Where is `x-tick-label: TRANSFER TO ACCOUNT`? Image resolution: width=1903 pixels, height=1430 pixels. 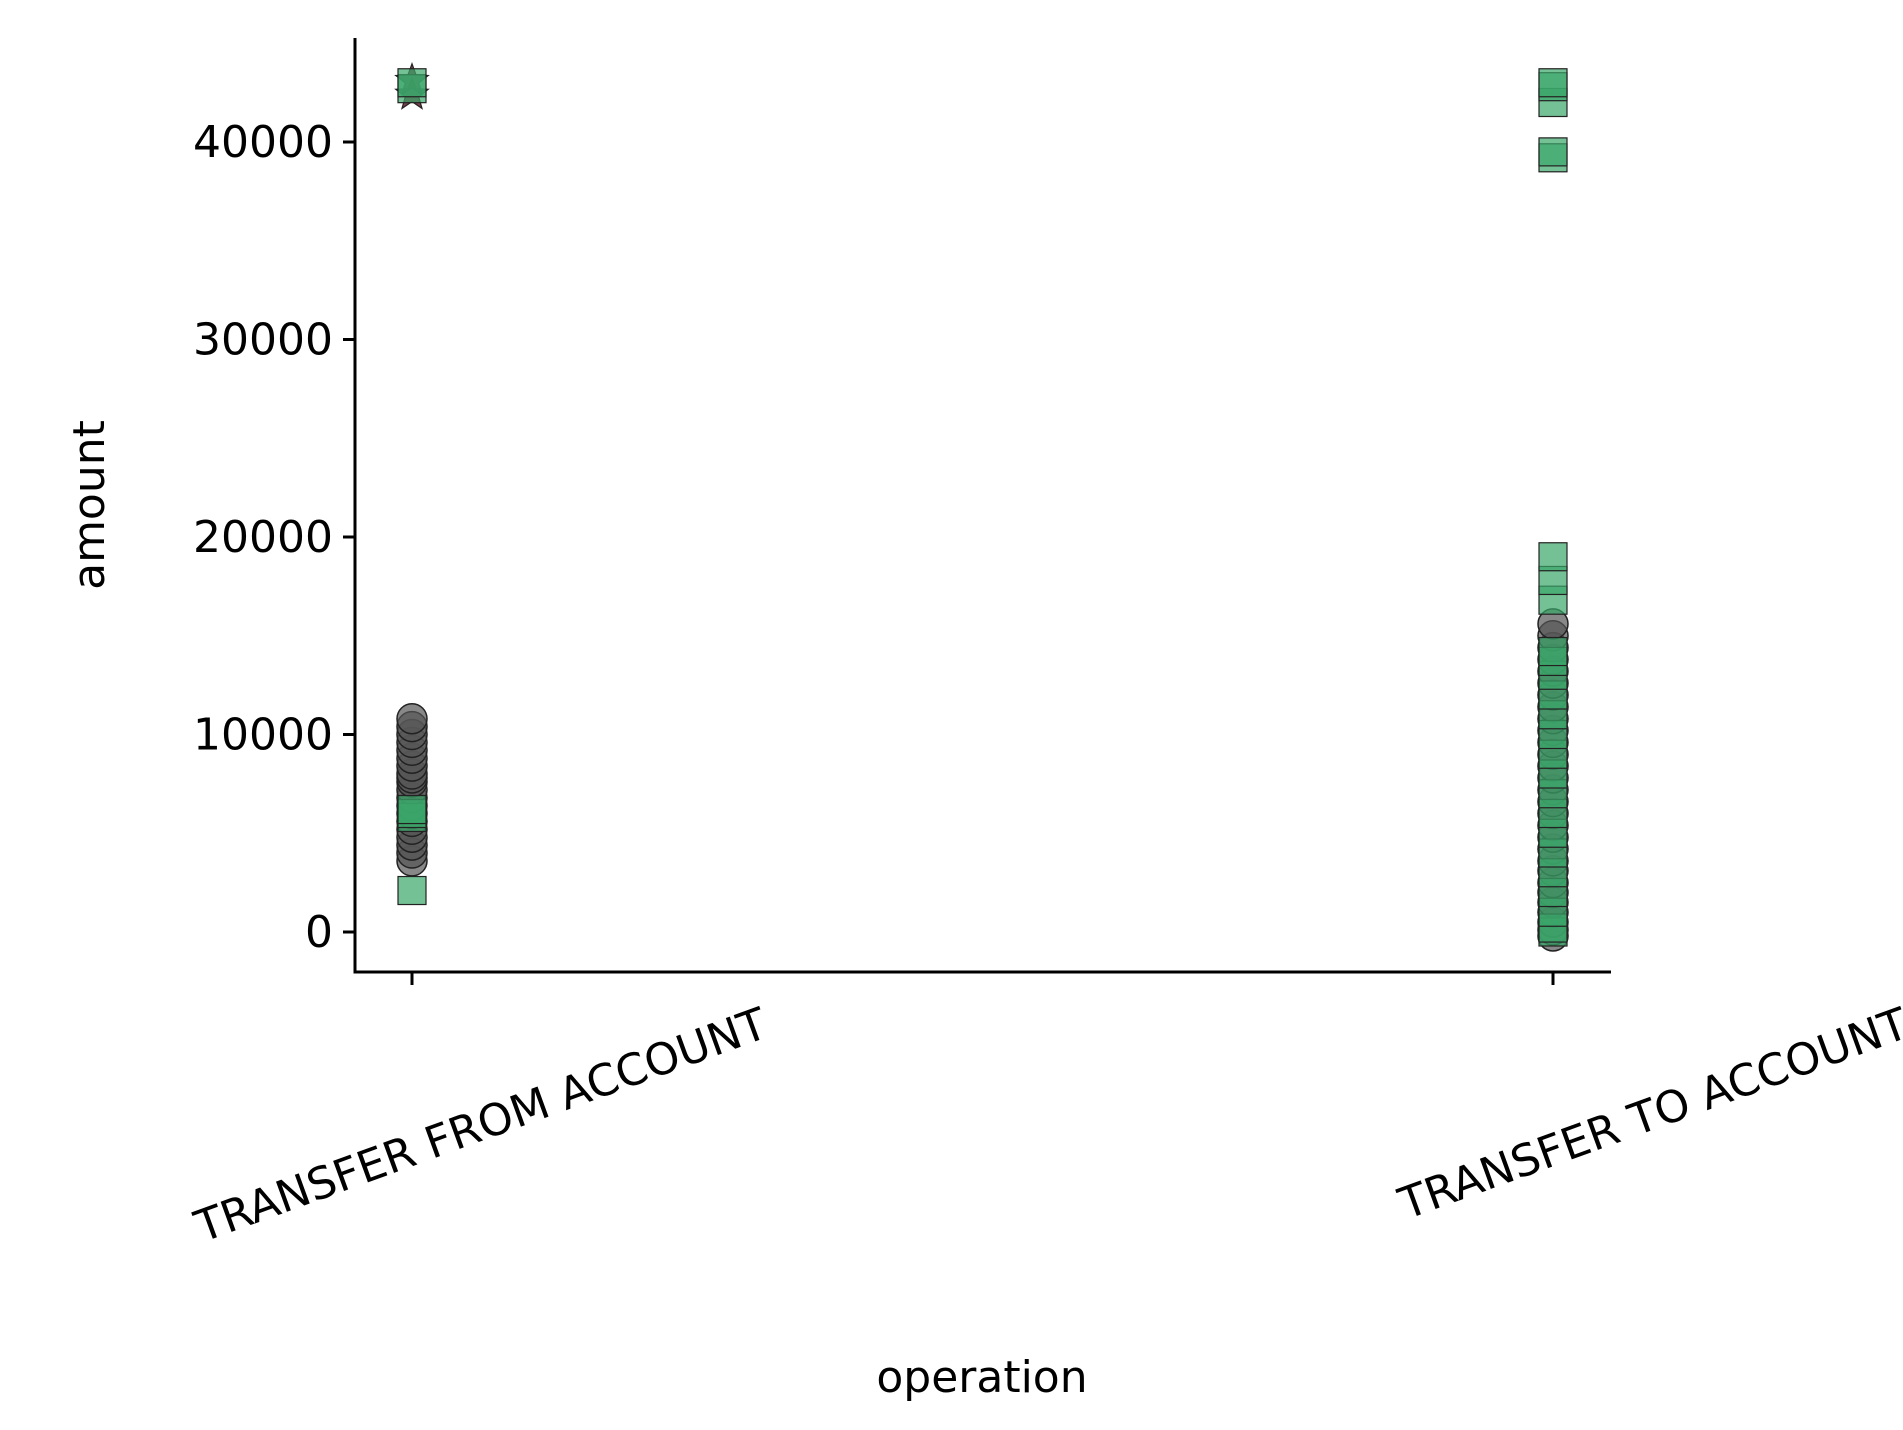 x-tick-label: TRANSFER TO ACCOUNT is located at coordinates (1647, 1114).